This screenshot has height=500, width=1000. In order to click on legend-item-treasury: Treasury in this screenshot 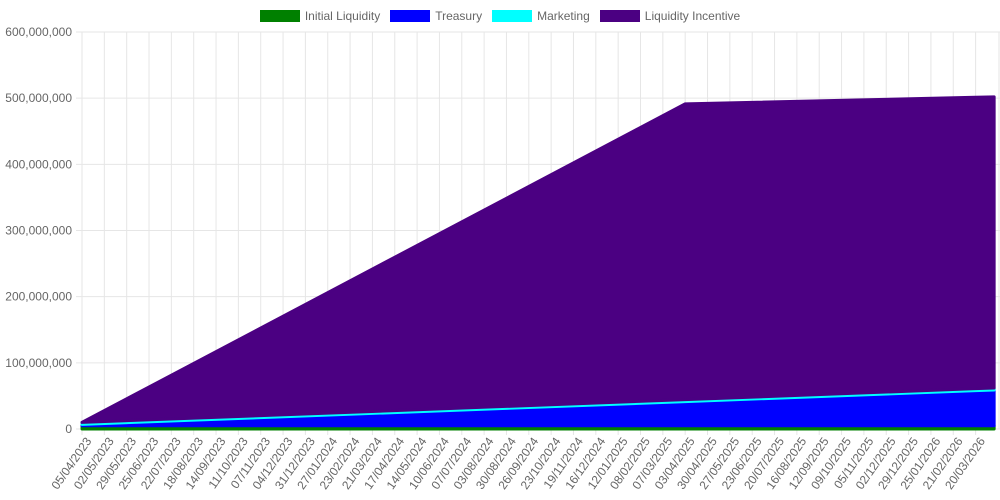, I will do `click(436, 16)`.